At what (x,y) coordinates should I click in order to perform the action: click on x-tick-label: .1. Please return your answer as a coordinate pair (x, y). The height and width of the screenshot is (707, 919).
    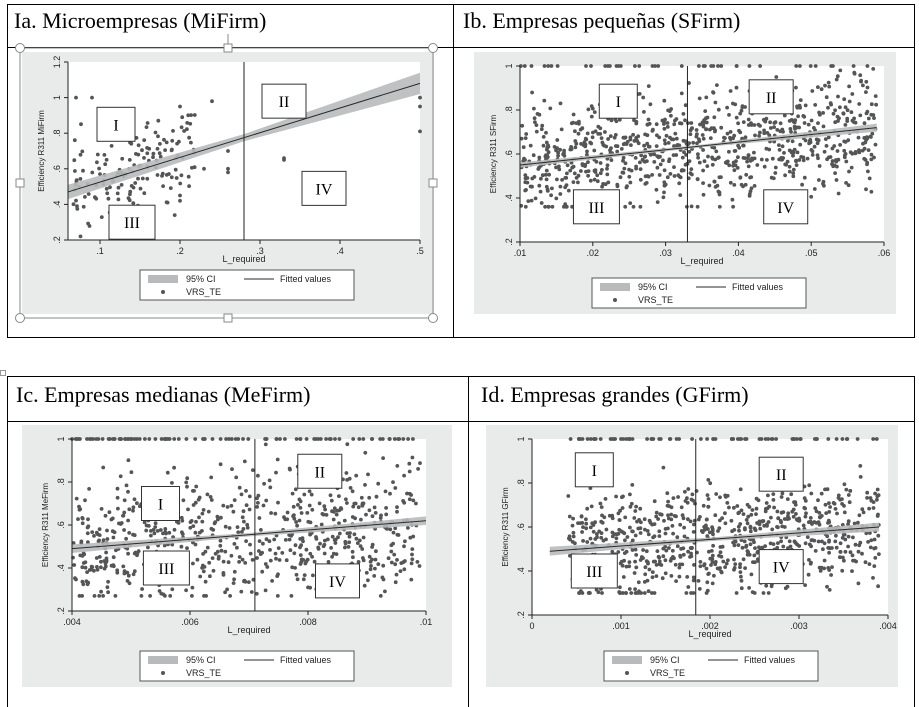
    Looking at the image, I should click on (100, 251).